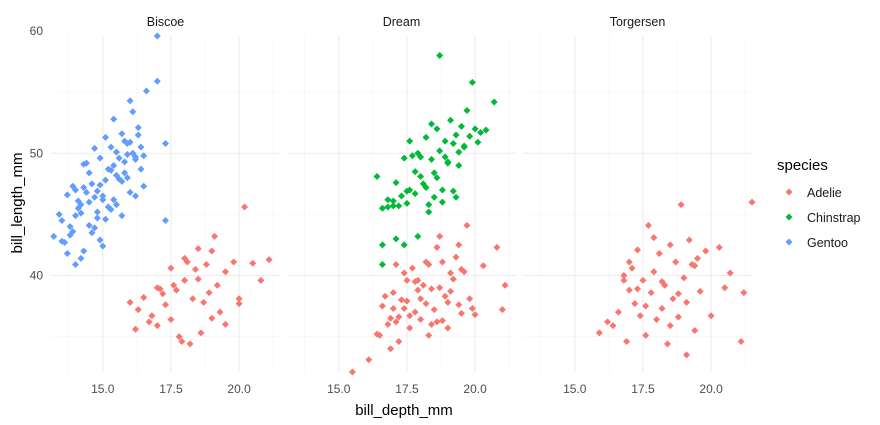  Describe the element at coordinates (789, 217) in the screenshot. I see `legend-key-chinstrap` at that location.